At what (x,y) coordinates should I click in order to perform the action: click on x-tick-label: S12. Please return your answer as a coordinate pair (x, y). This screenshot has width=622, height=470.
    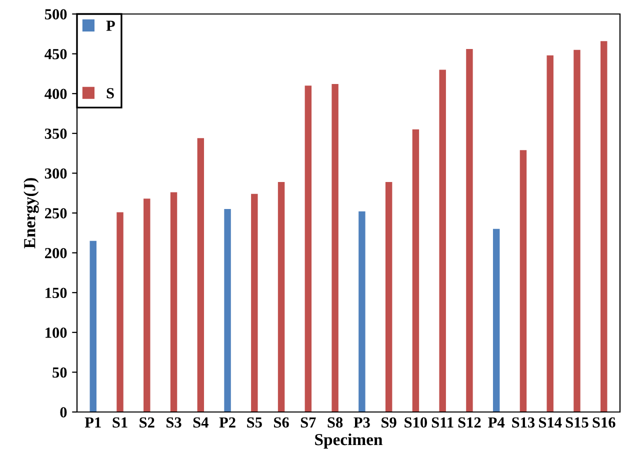
    Looking at the image, I should click on (469, 422).